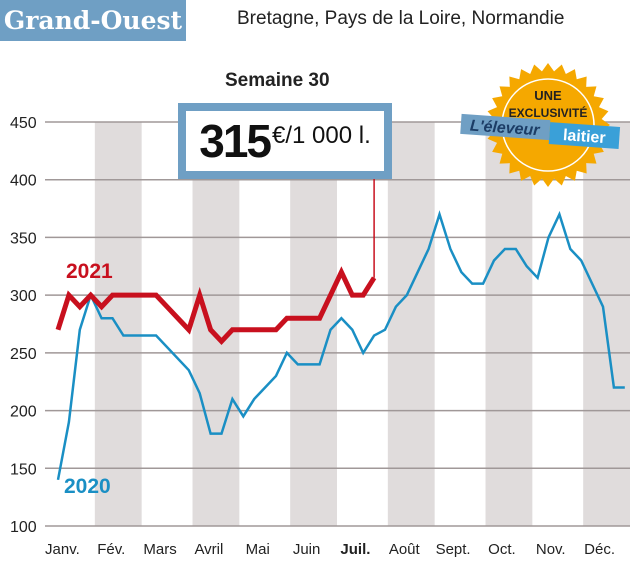 The image size is (643, 562). What do you see at coordinates (23, 412) in the screenshot?
I see `y-tick-label: 200` at bounding box center [23, 412].